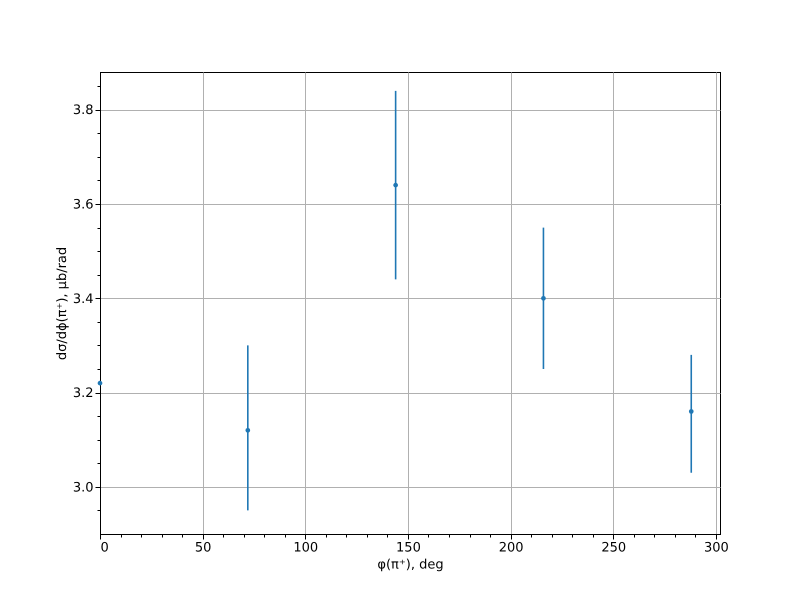  Describe the element at coordinates (83, 488) in the screenshot. I see `y-tick-label: 3.0` at that location.